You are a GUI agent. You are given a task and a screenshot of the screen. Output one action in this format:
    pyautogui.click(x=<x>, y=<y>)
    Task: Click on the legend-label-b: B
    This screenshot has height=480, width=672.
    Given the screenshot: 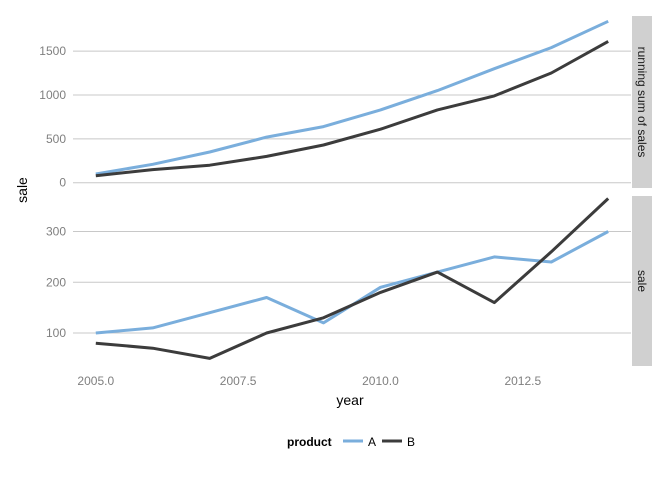 What is the action you would take?
    pyautogui.click(x=411, y=442)
    